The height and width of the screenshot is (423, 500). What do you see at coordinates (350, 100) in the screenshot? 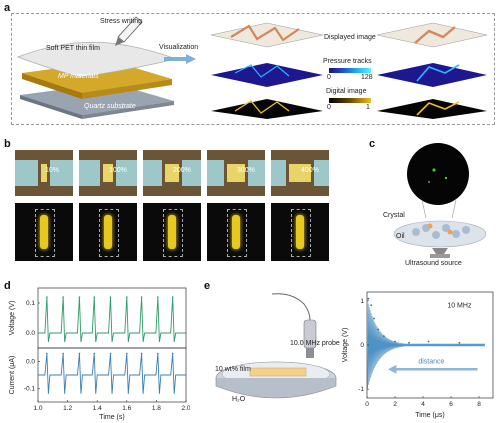
I see `digital-colorbar` at bounding box center [350, 100].